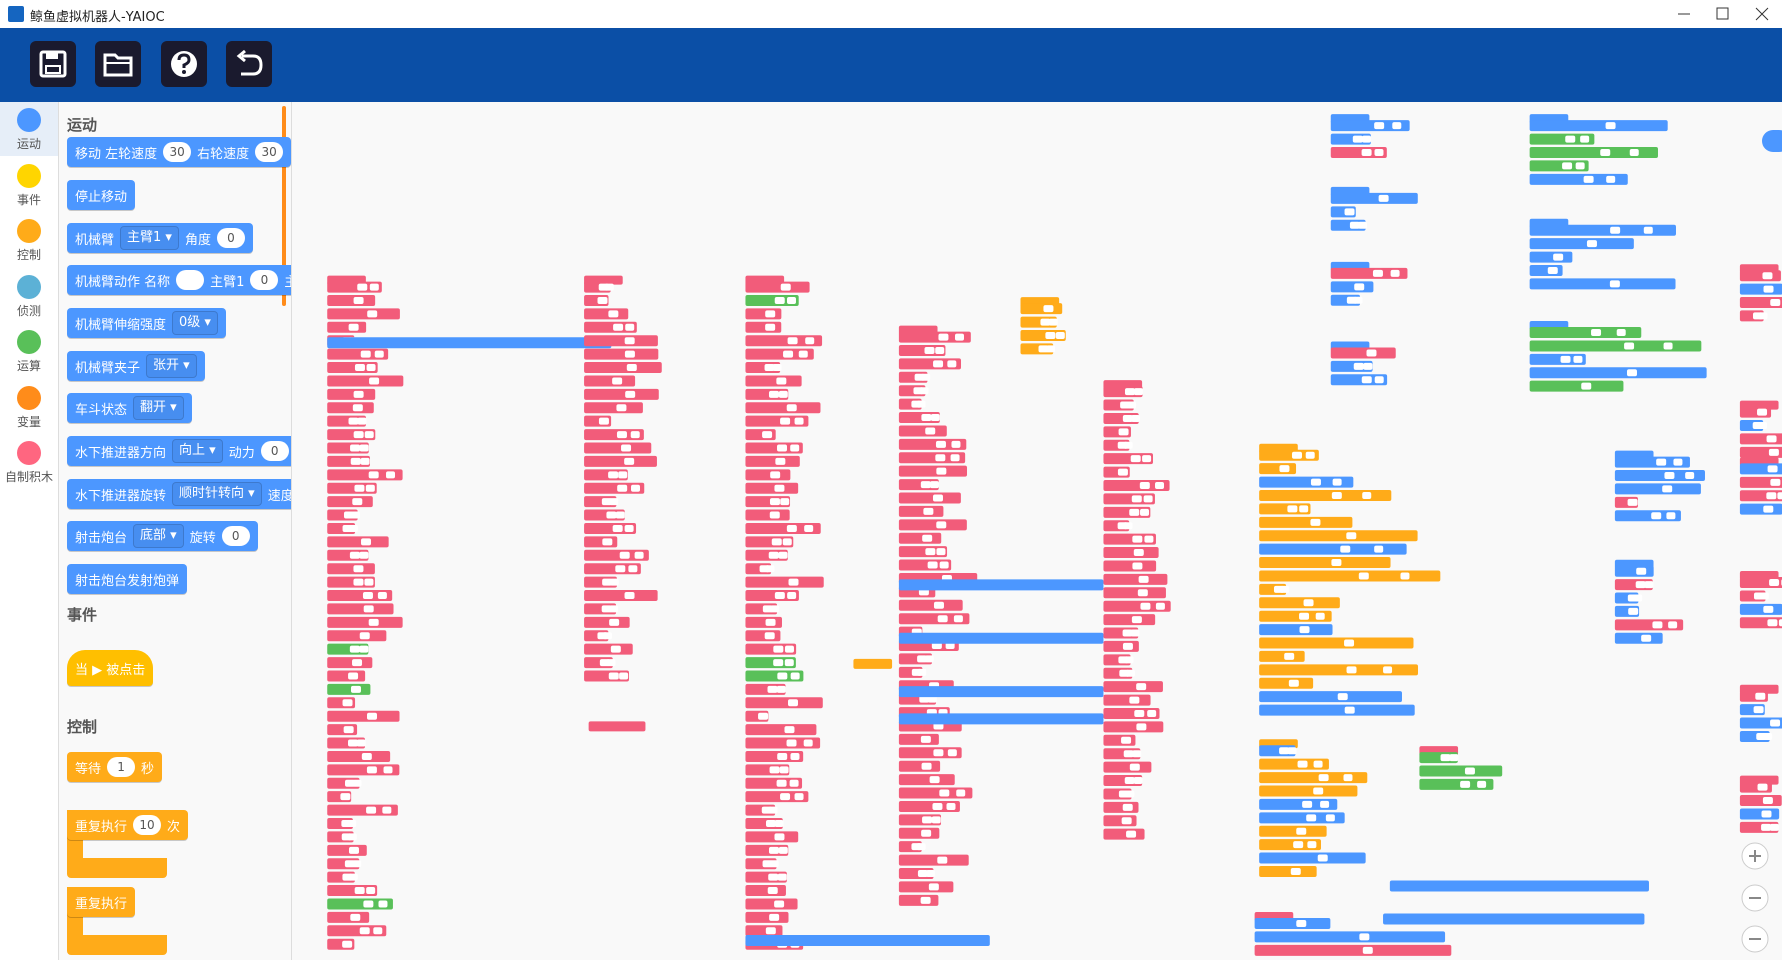  Describe the element at coordinates (179, 280) in the screenshot. I see `block: 机械臂动作 名称 主臂1 0主` at that location.